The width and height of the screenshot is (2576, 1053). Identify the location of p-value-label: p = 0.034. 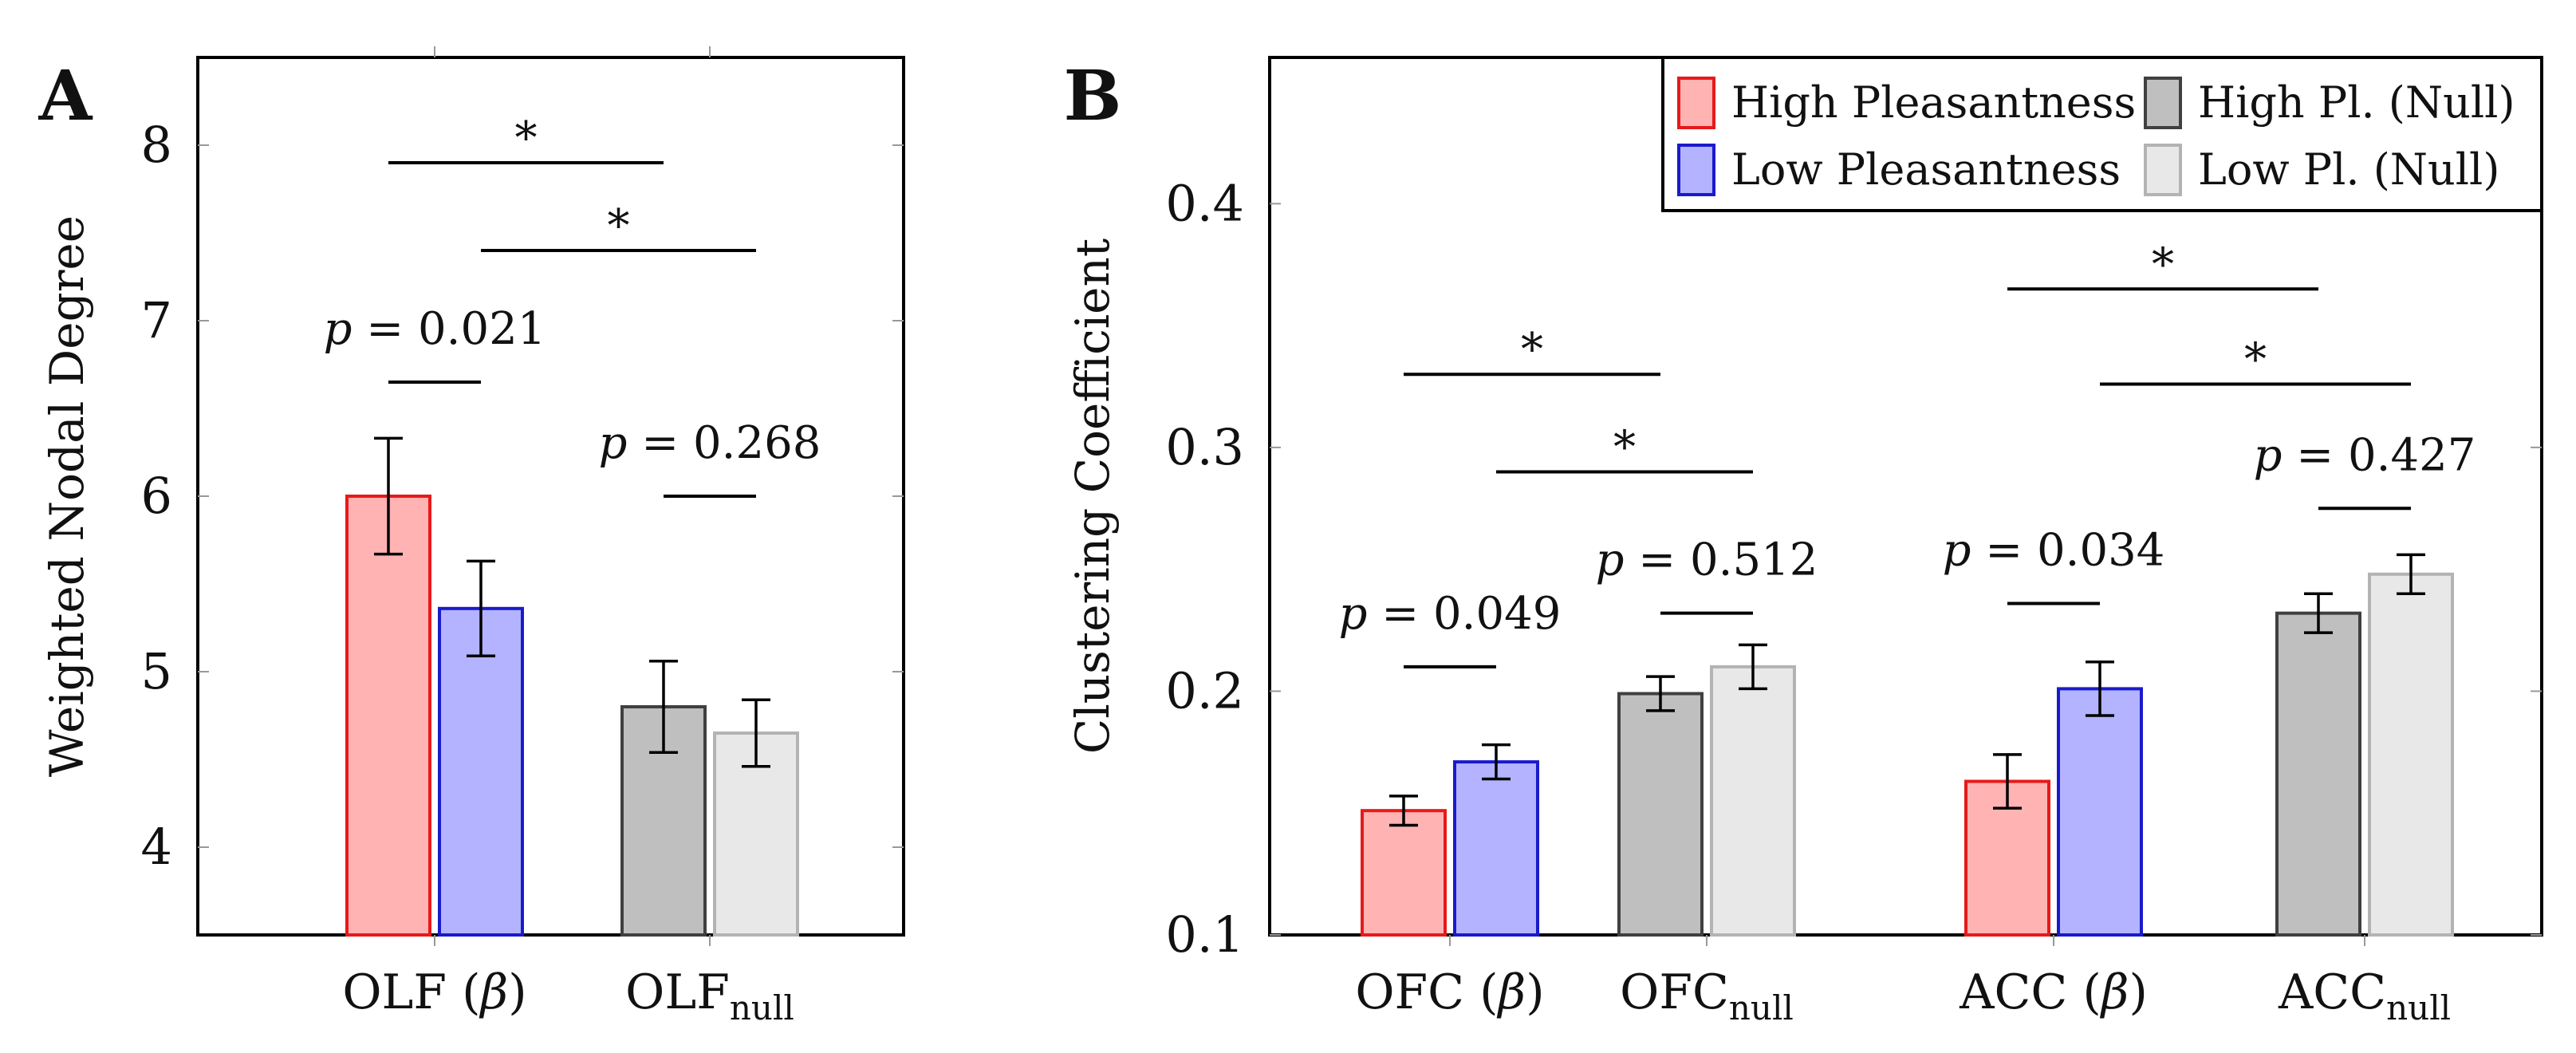
(2054, 550).